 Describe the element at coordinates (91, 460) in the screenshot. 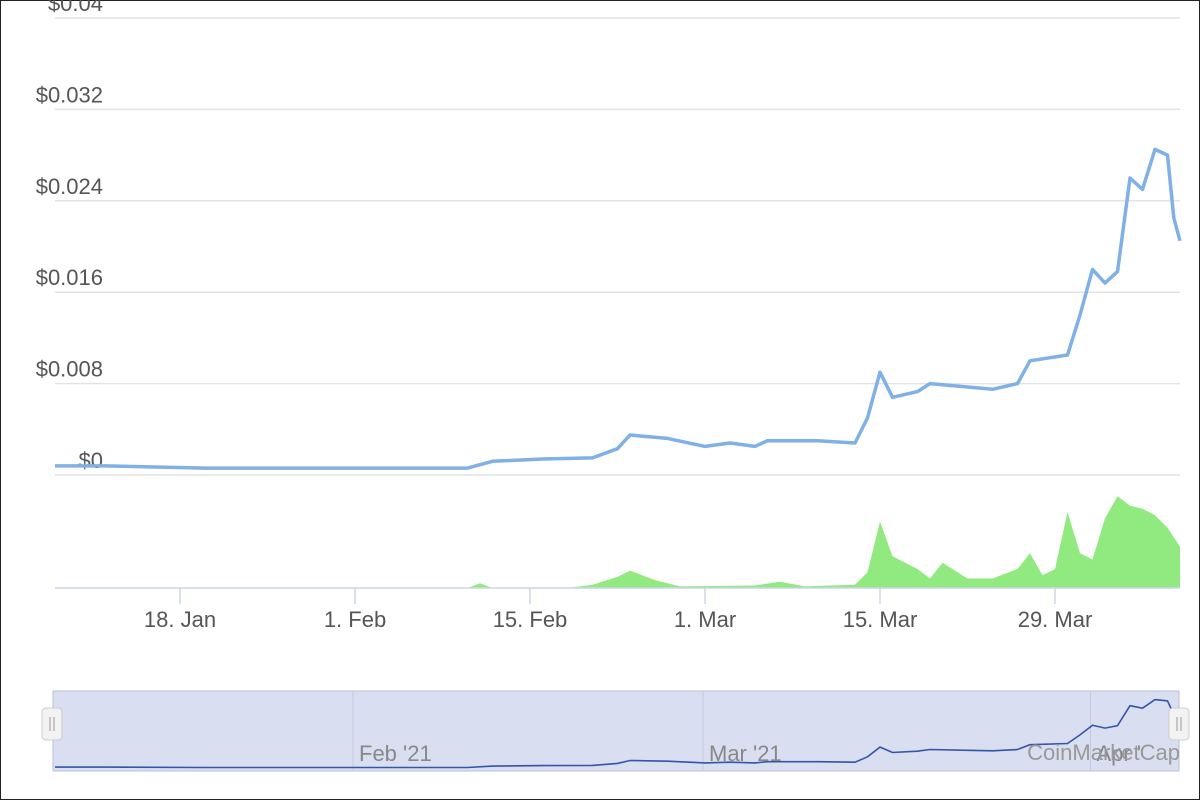

I see `y-tick-label: $0` at that location.